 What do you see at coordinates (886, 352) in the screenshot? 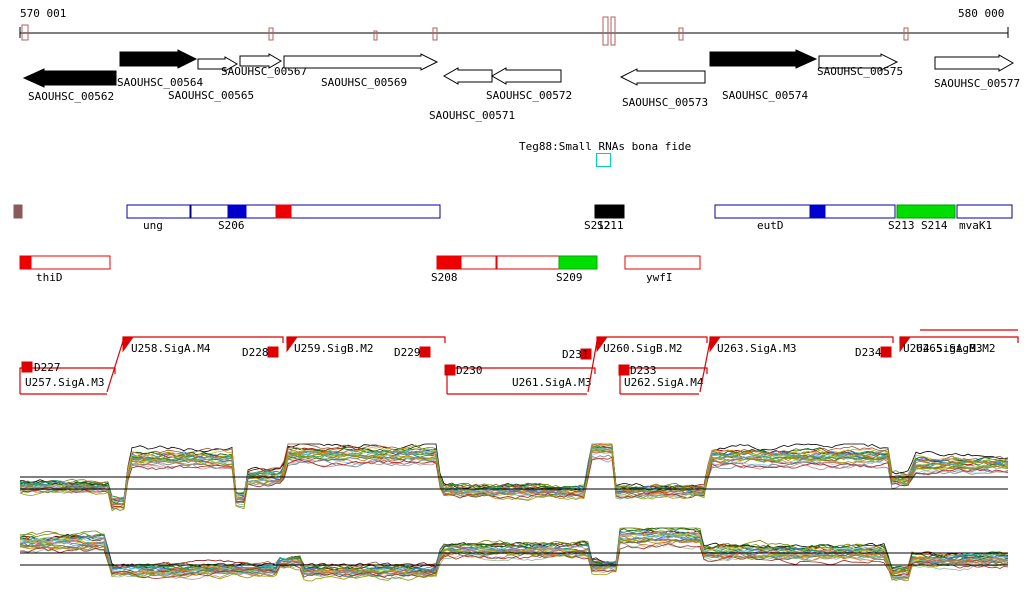
I see `tss-marker-D234` at bounding box center [886, 352].